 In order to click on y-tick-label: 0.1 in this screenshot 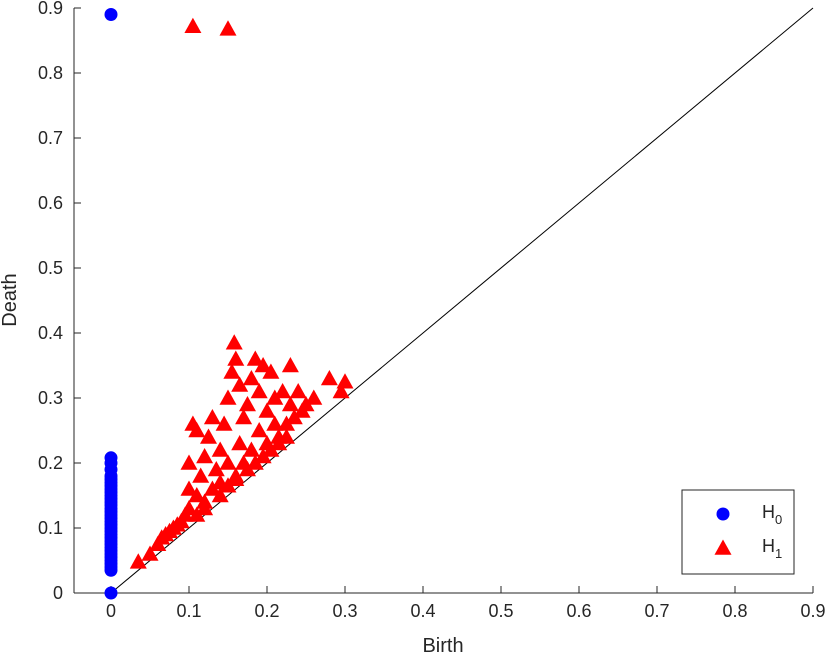, I will do `click(50, 528)`.